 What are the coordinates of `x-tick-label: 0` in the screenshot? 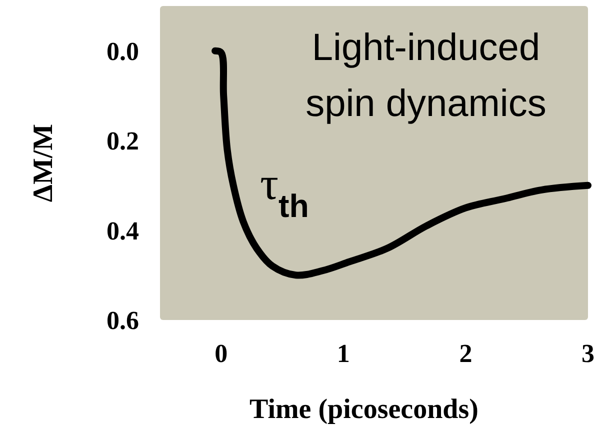 It's located at (221, 353).